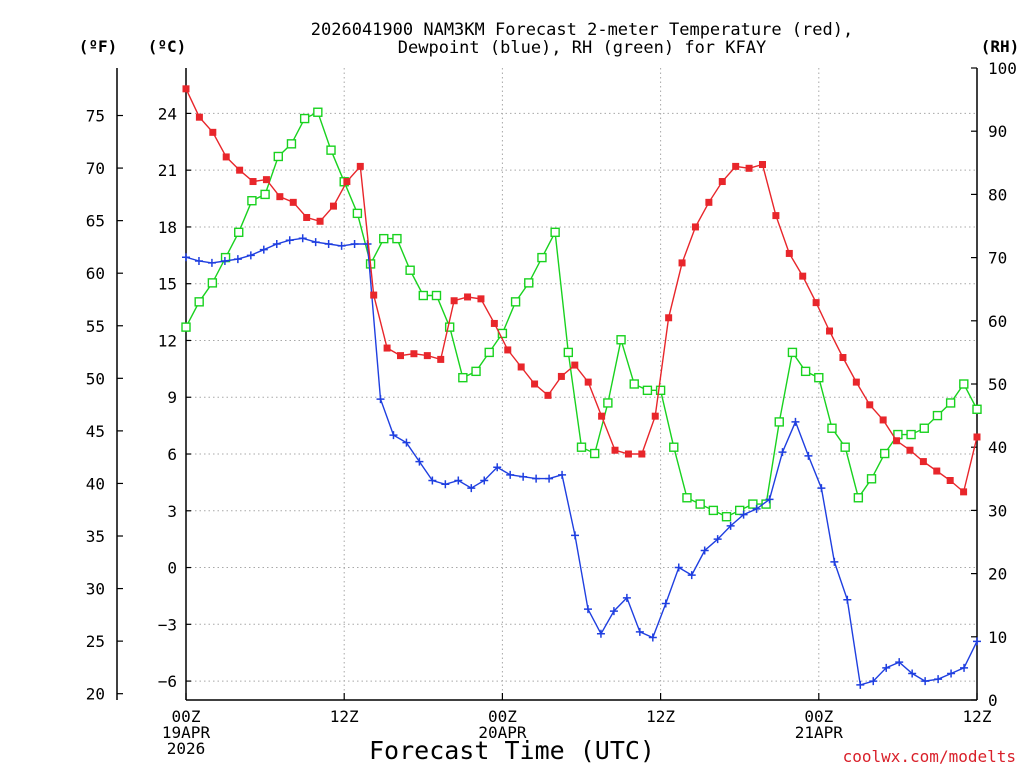  Describe the element at coordinates (95, 641) in the screenshot. I see `fahrenheit-tick-label: 25` at that location.